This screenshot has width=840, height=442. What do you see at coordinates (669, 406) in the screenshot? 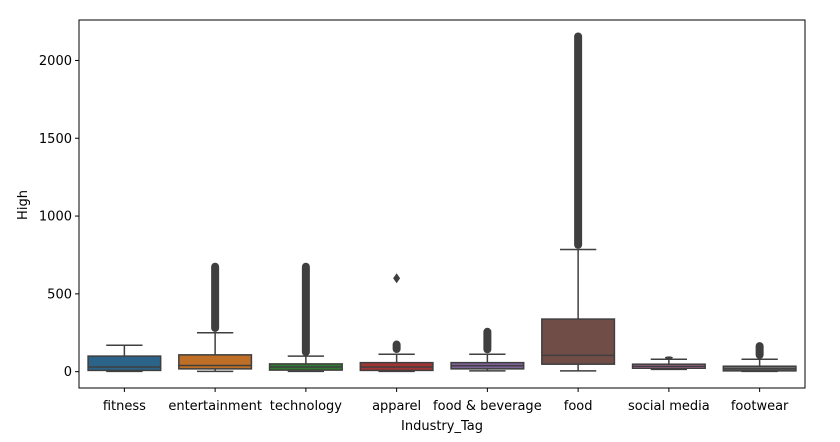
I see `x-tick-label: social media` at bounding box center [669, 406].